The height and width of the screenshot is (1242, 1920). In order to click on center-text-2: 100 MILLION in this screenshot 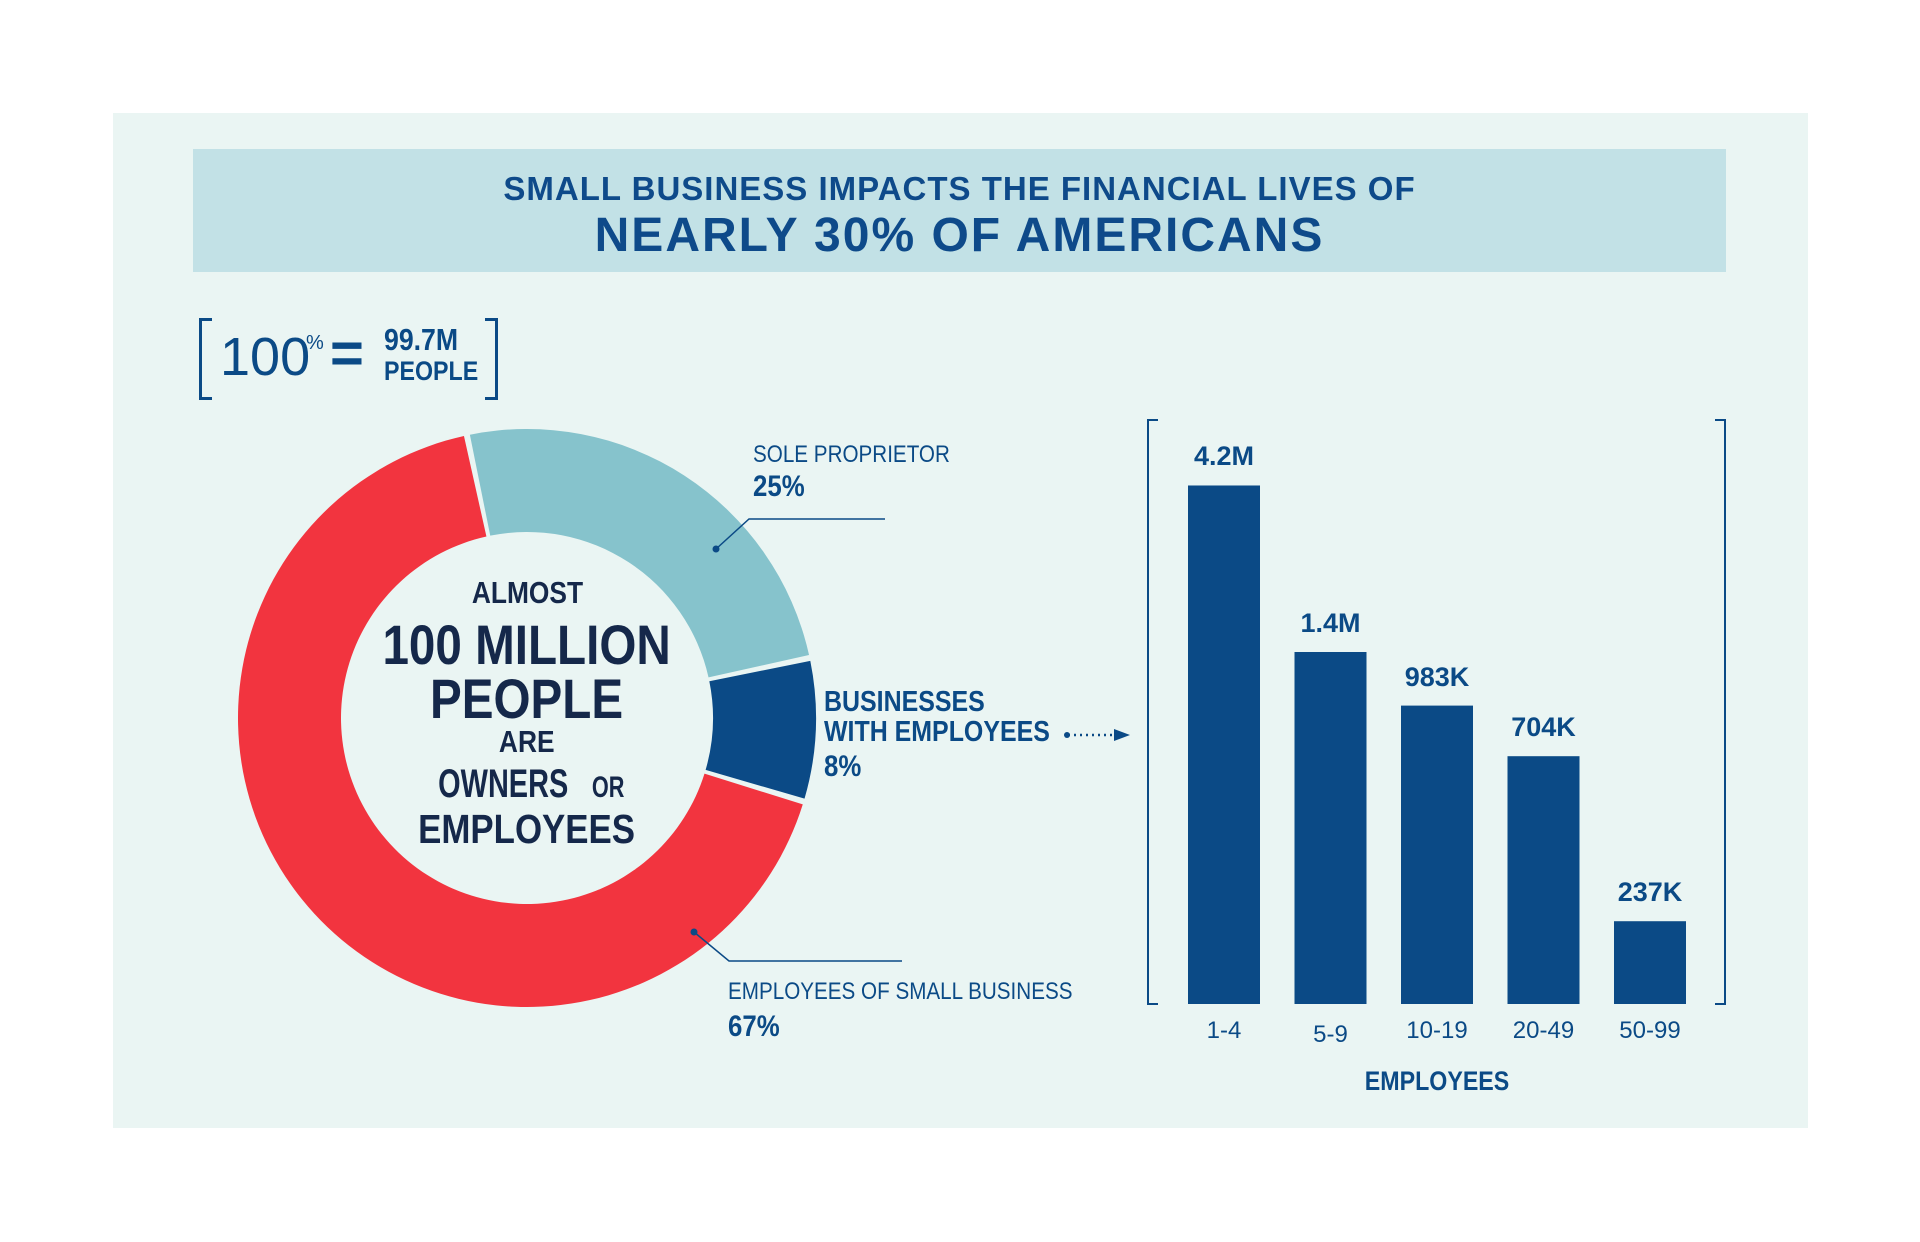, I will do `click(527, 644)`.